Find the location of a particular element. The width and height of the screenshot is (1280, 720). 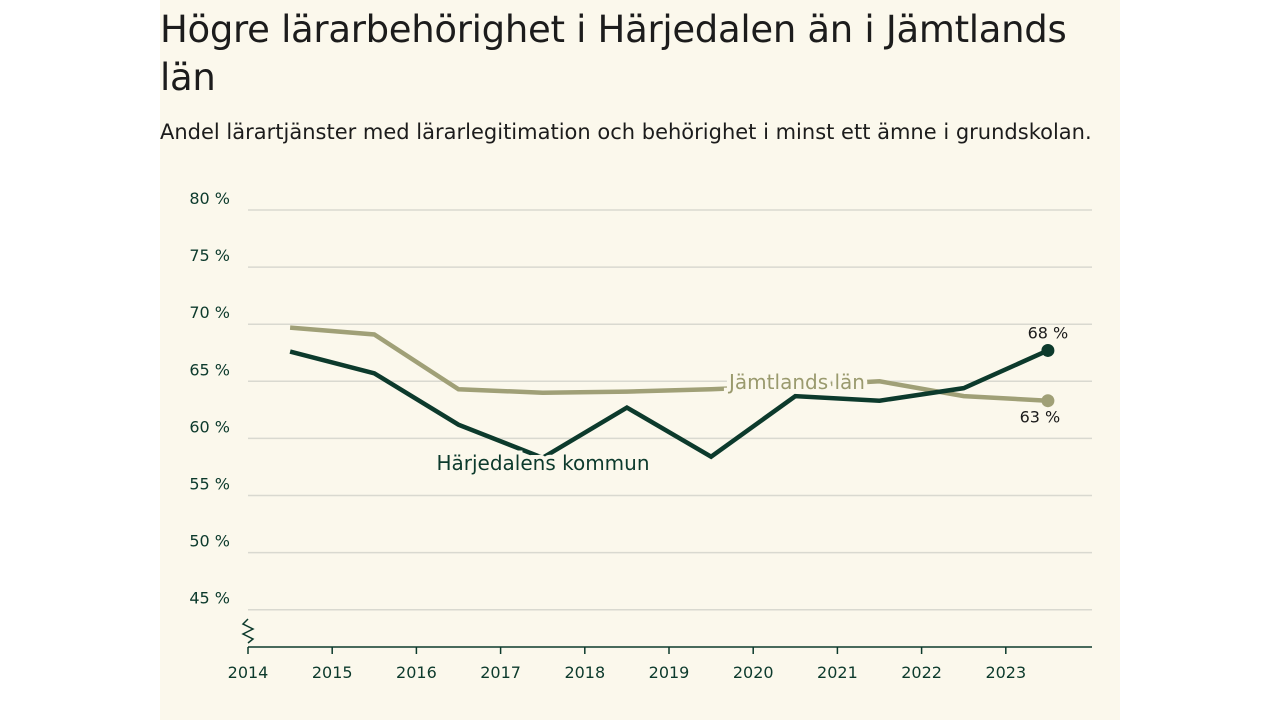

x-tick-label: 2016 is located at coordinates (416, 672).